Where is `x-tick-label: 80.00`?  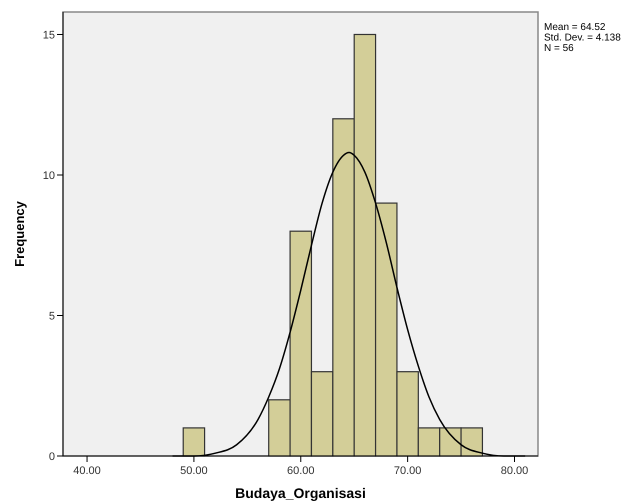 x-tick-label: 80.00 is located at coordinates (514, 471).